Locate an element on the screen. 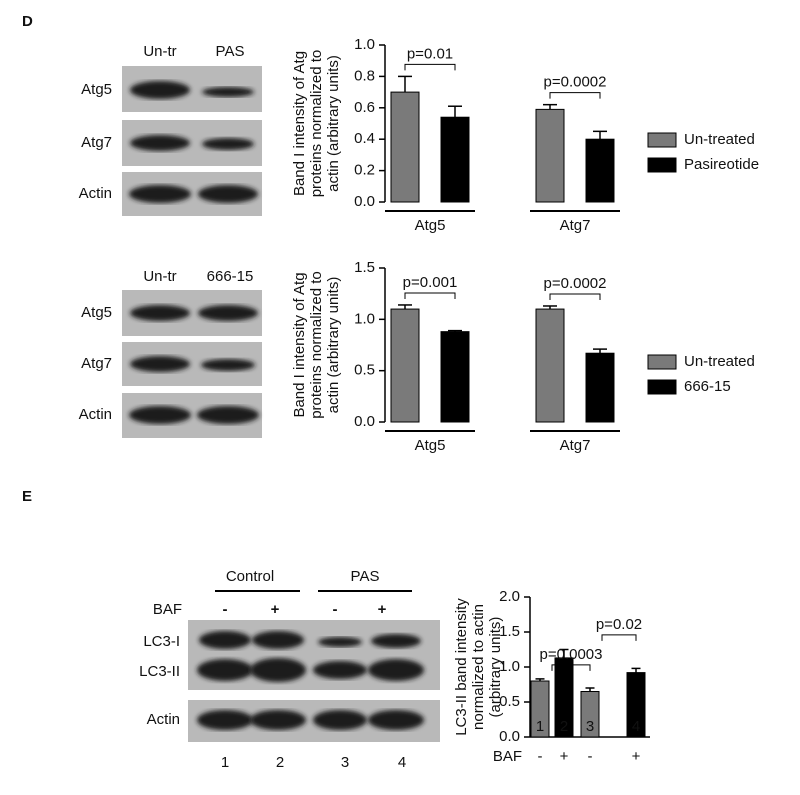  lane-number: 2 is located at coordinates (280, 762).